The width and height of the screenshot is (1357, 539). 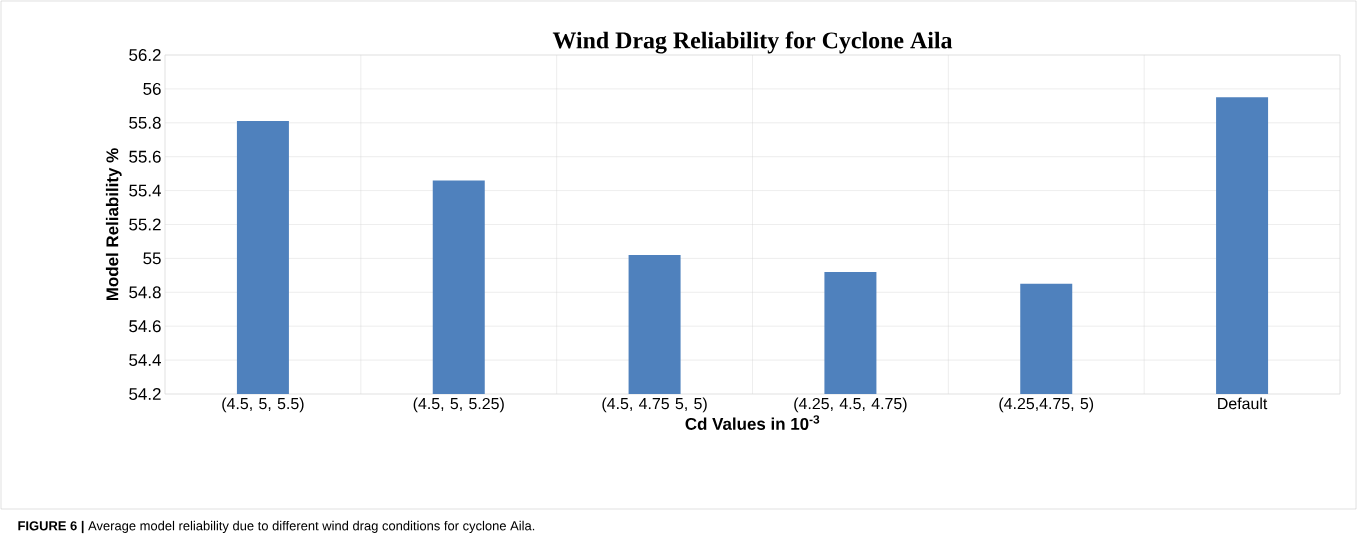 What do you see at coordinates (276, 527) in the screenshot?
I see `text: FIGURE 6 | Average model reliability due to different wind drag conditions for cyclone Aila.` at bounding box center [276, 527].